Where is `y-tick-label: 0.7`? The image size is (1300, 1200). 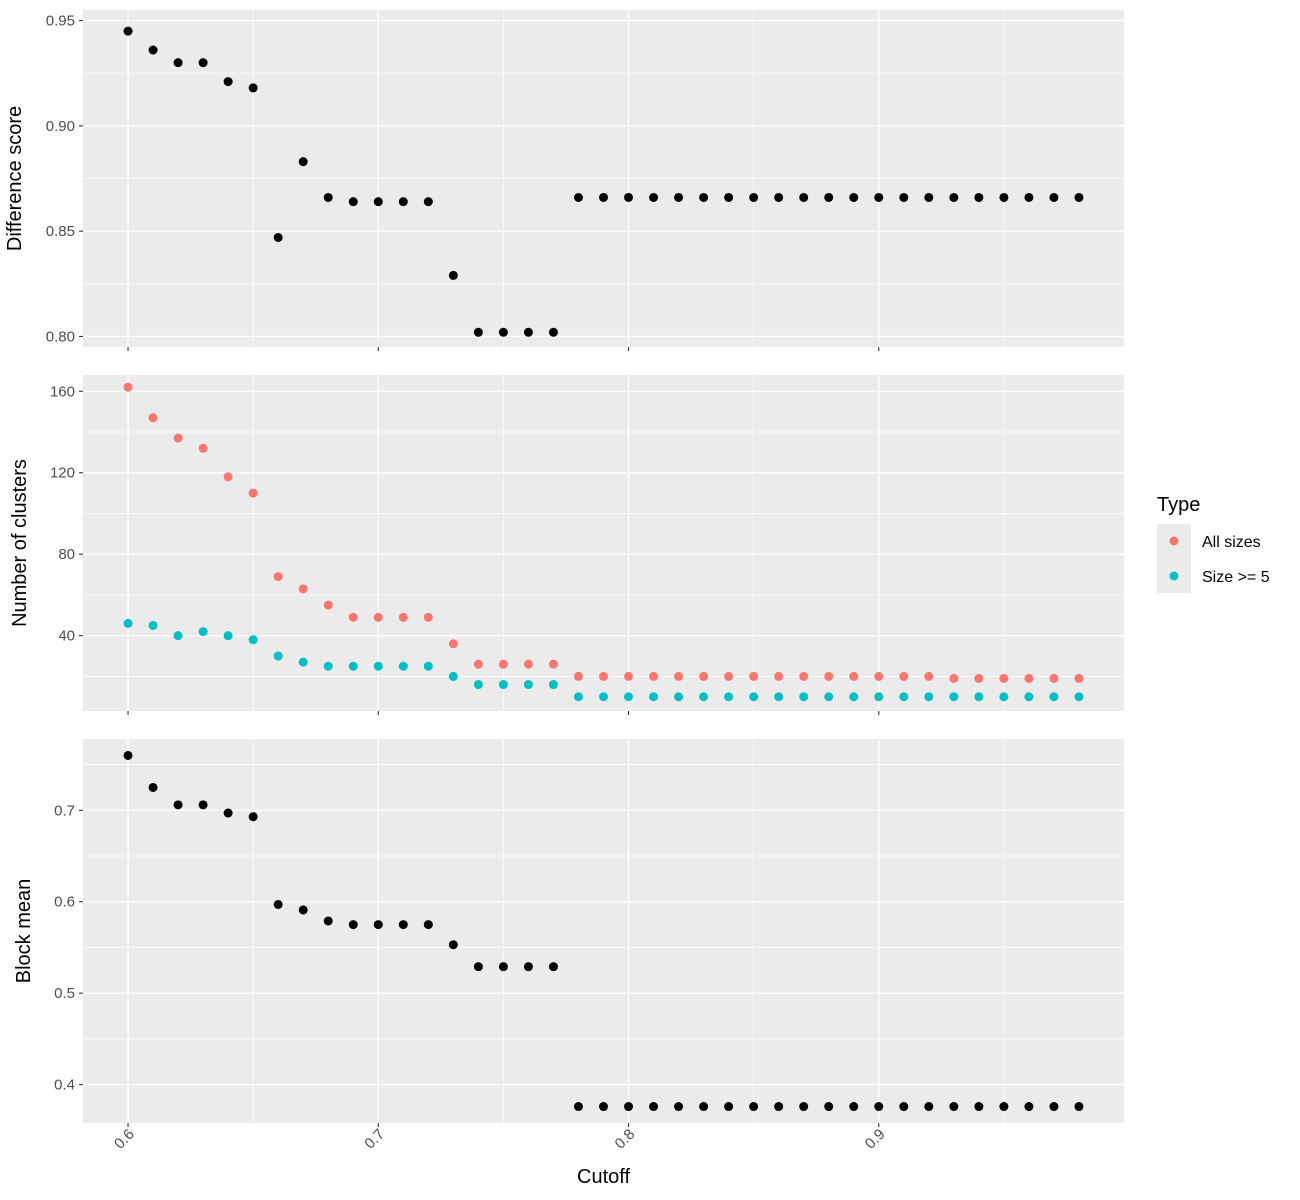 y-tick-label: 0.7 is located at coordinates (64, 810).